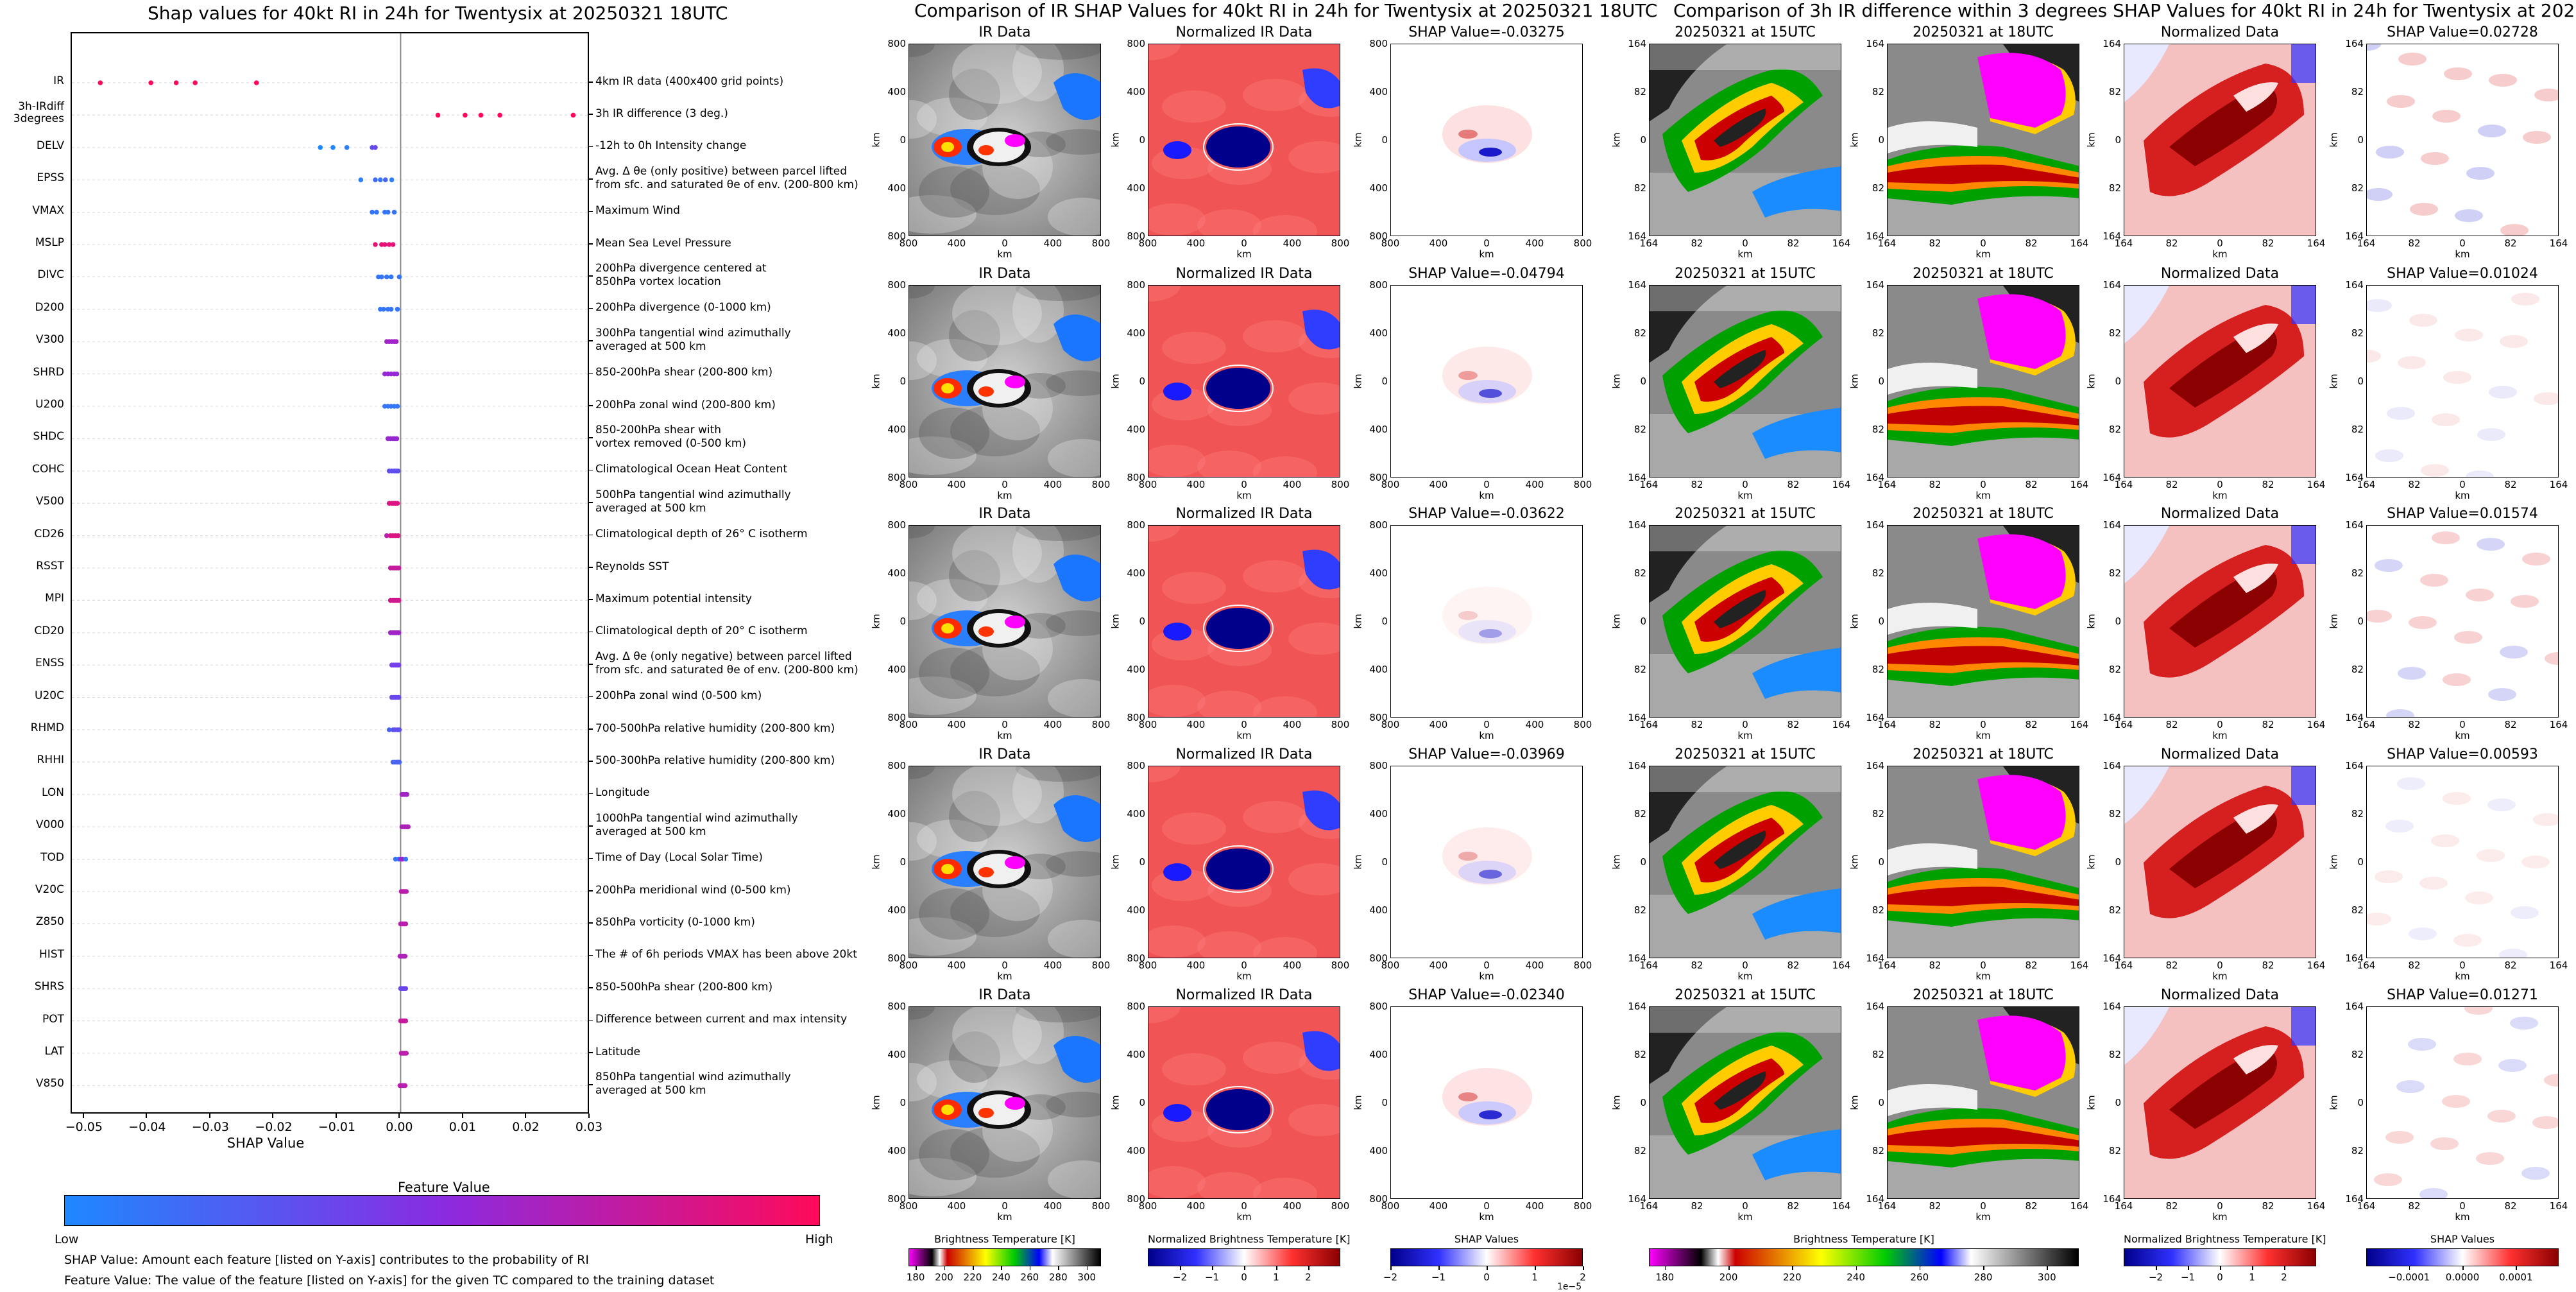 This screenshot has width=2576, height=1292. What do you see at coordinates (2146, 1036) in the screenshot?
I see `ndiff-cool` at bounding box center [2146, 1036].